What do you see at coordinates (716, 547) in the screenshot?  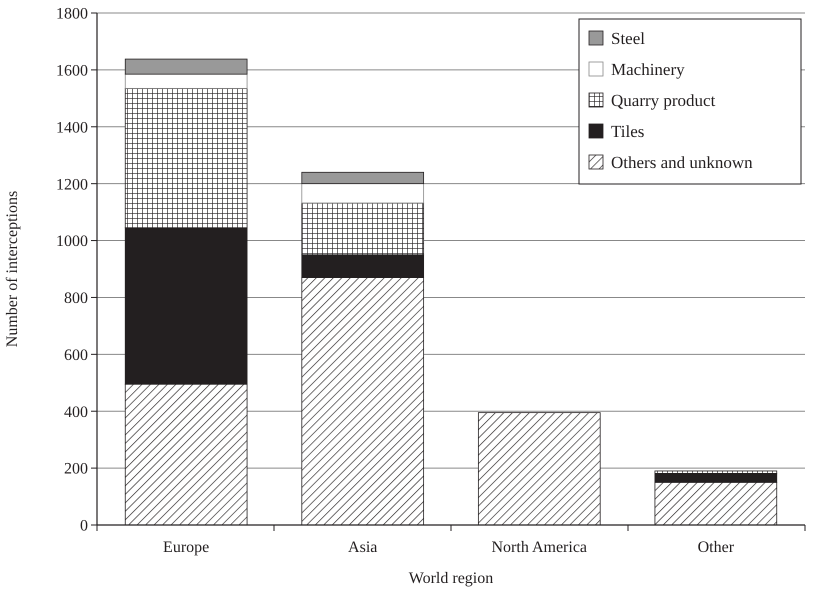 I see `x-tick-label: Other` at bounding box center [716, 547].